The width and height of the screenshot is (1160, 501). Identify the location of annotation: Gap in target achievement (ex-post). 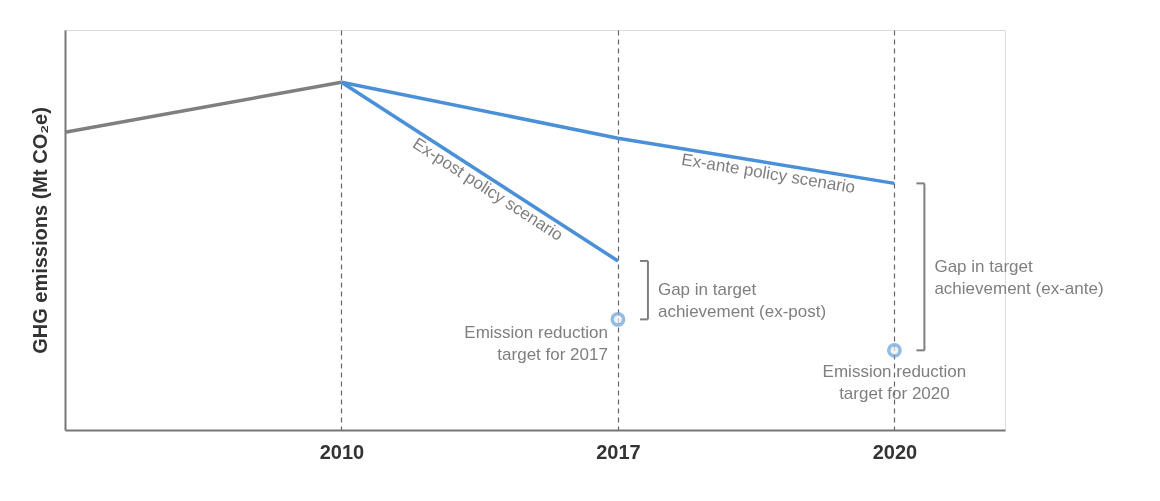
(742, 301).